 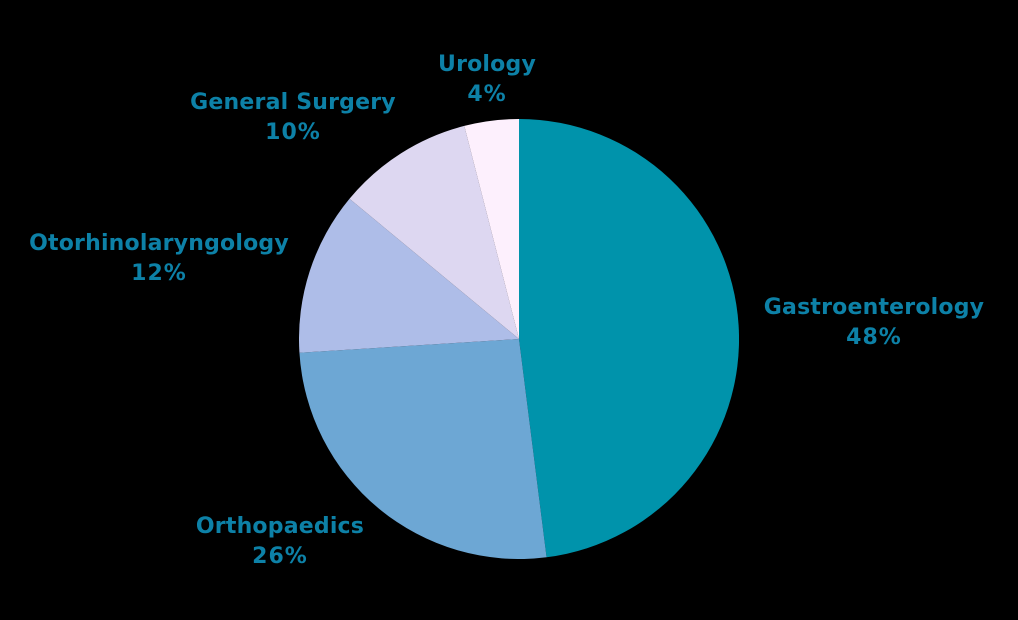 I want to click on pie-slice-orthopaedics, so click(x=423, y=449).